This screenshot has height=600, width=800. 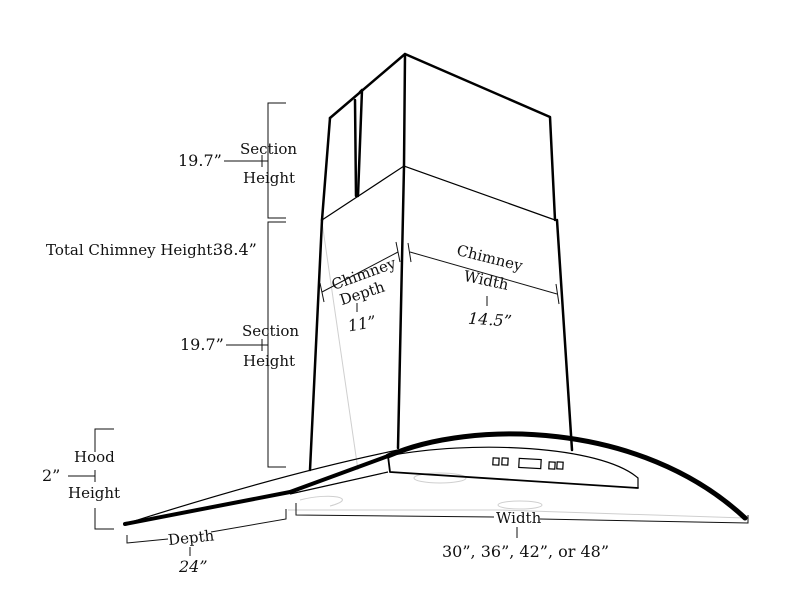 What do you see at coordinates (438, 137) in the screenshot?
I see `chimney-upper-section` at bounding box center [438, 137].